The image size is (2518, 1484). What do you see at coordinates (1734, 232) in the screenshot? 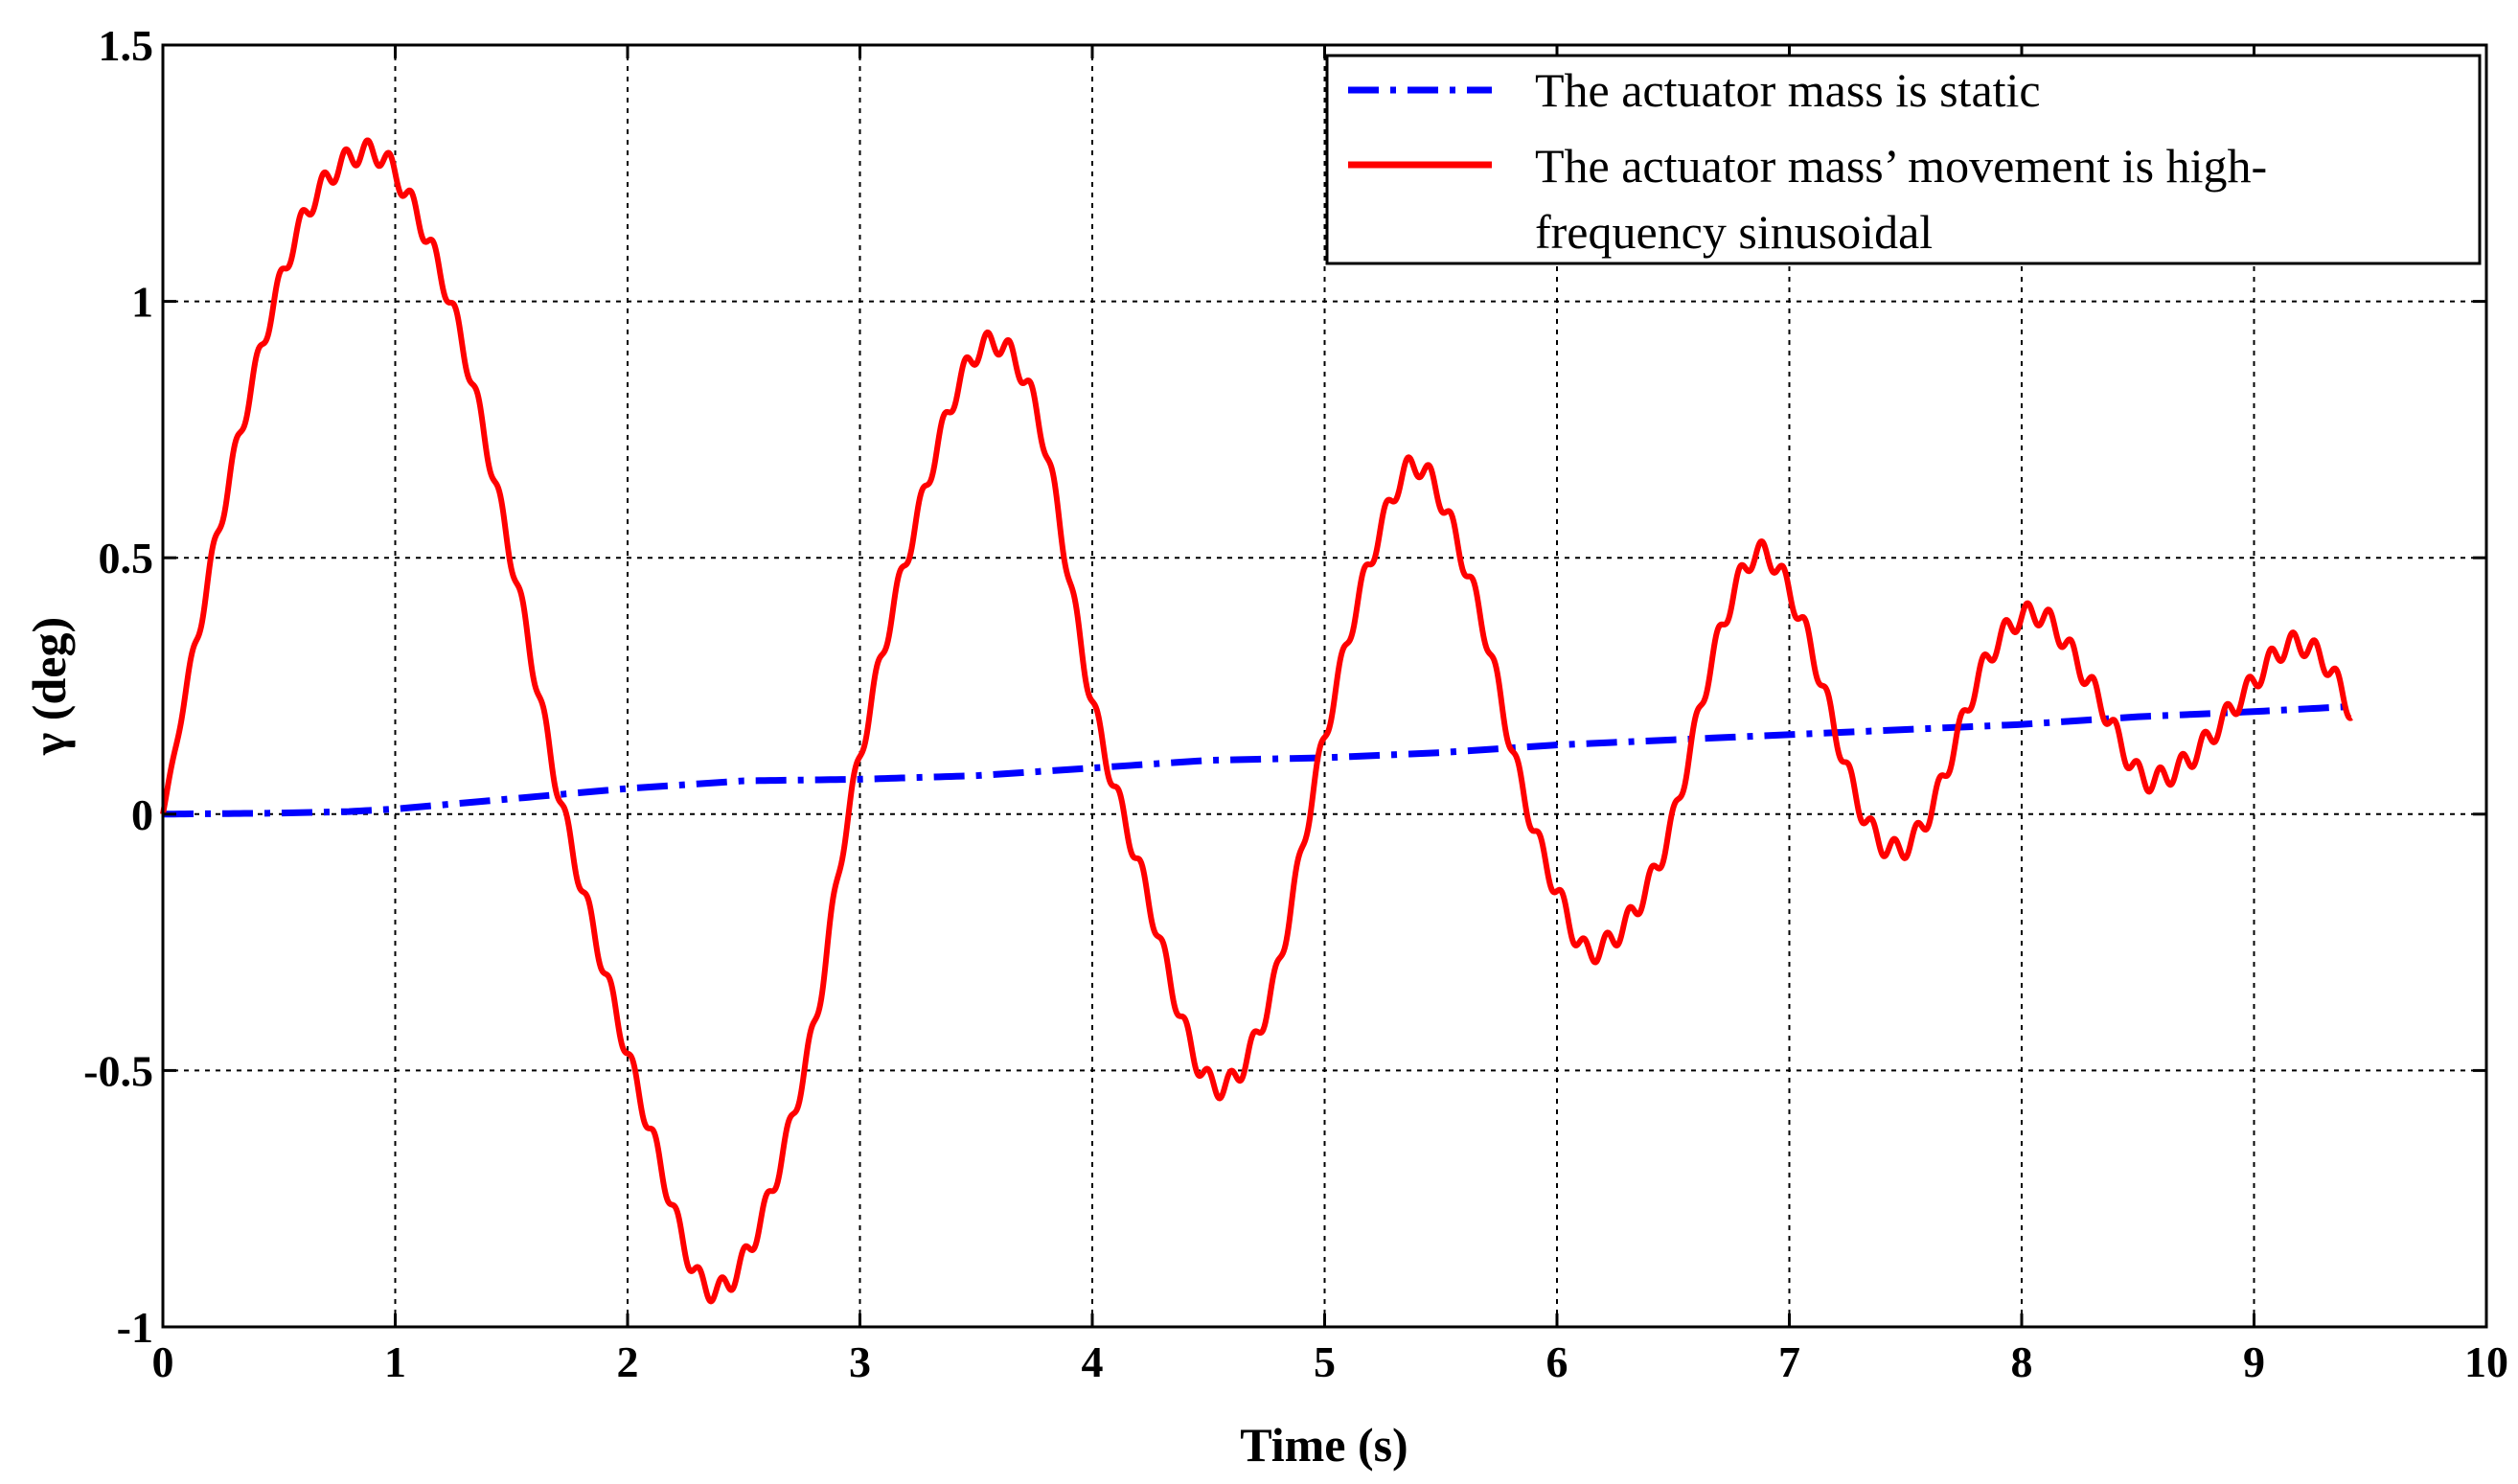
I see `legend-label-sinusoidal-line-2: frequency sinusoidal` at bounding box center [1734, 232].